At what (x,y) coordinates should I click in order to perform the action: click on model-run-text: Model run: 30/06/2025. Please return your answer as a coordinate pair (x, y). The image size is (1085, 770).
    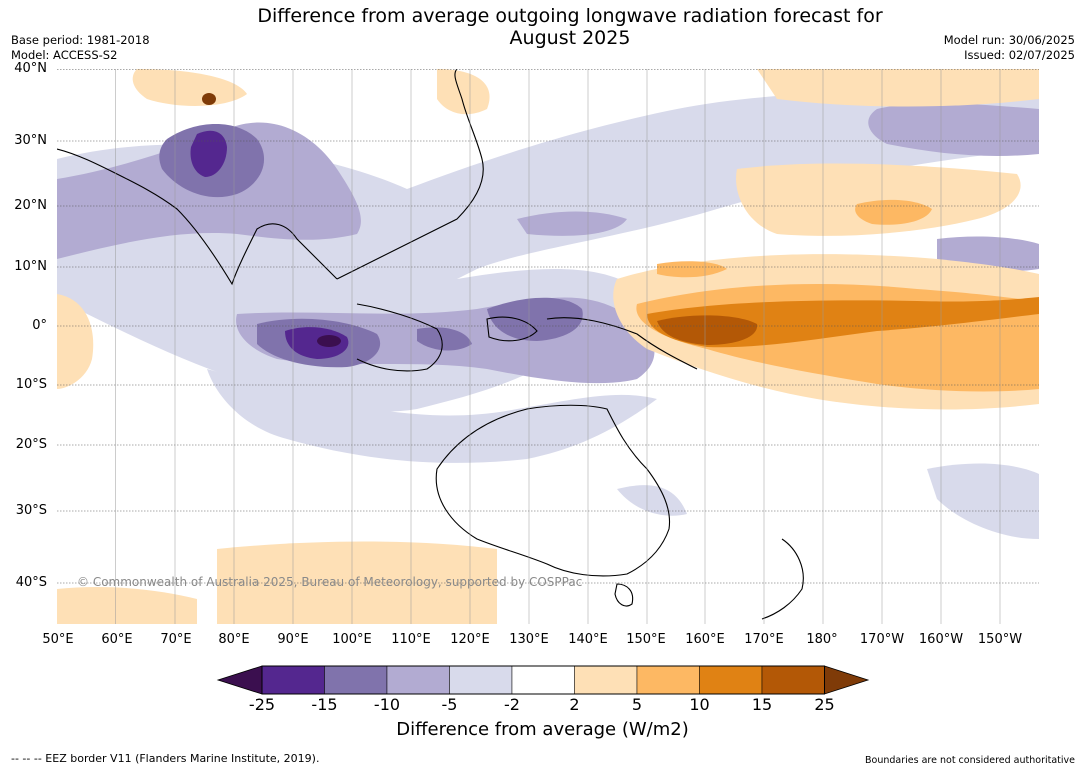
    Looking at the image, I should click on (1009, 40).